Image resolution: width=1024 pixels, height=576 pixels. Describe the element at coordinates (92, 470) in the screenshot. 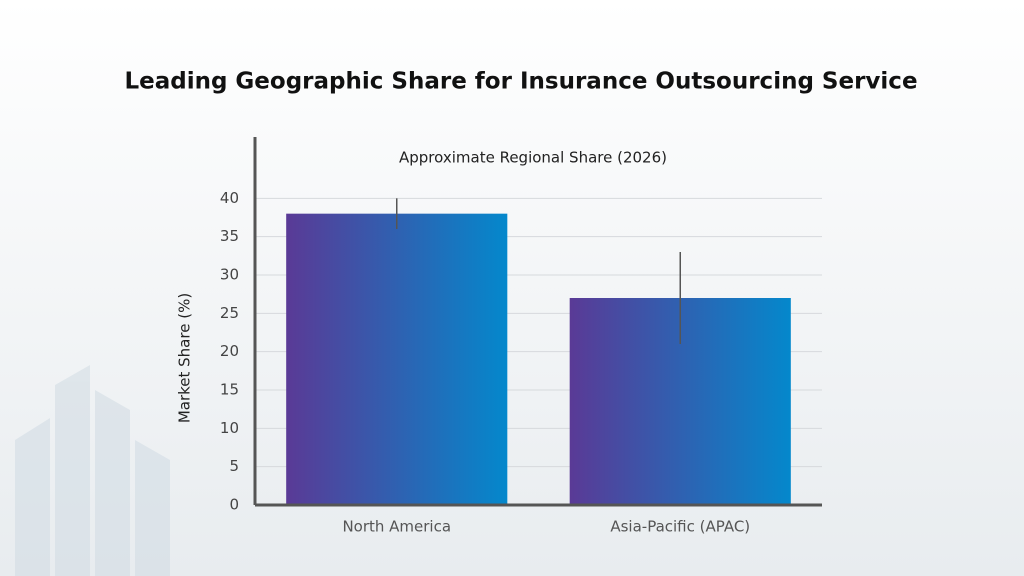

I see `building-decor` at that location.